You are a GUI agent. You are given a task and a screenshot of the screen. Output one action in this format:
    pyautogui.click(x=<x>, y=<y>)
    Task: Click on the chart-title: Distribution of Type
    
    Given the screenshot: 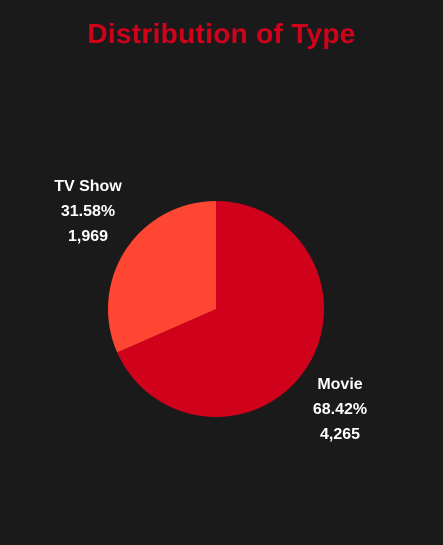 What is the action you would take?
    pyautogui.click(x=221, y=33)
    